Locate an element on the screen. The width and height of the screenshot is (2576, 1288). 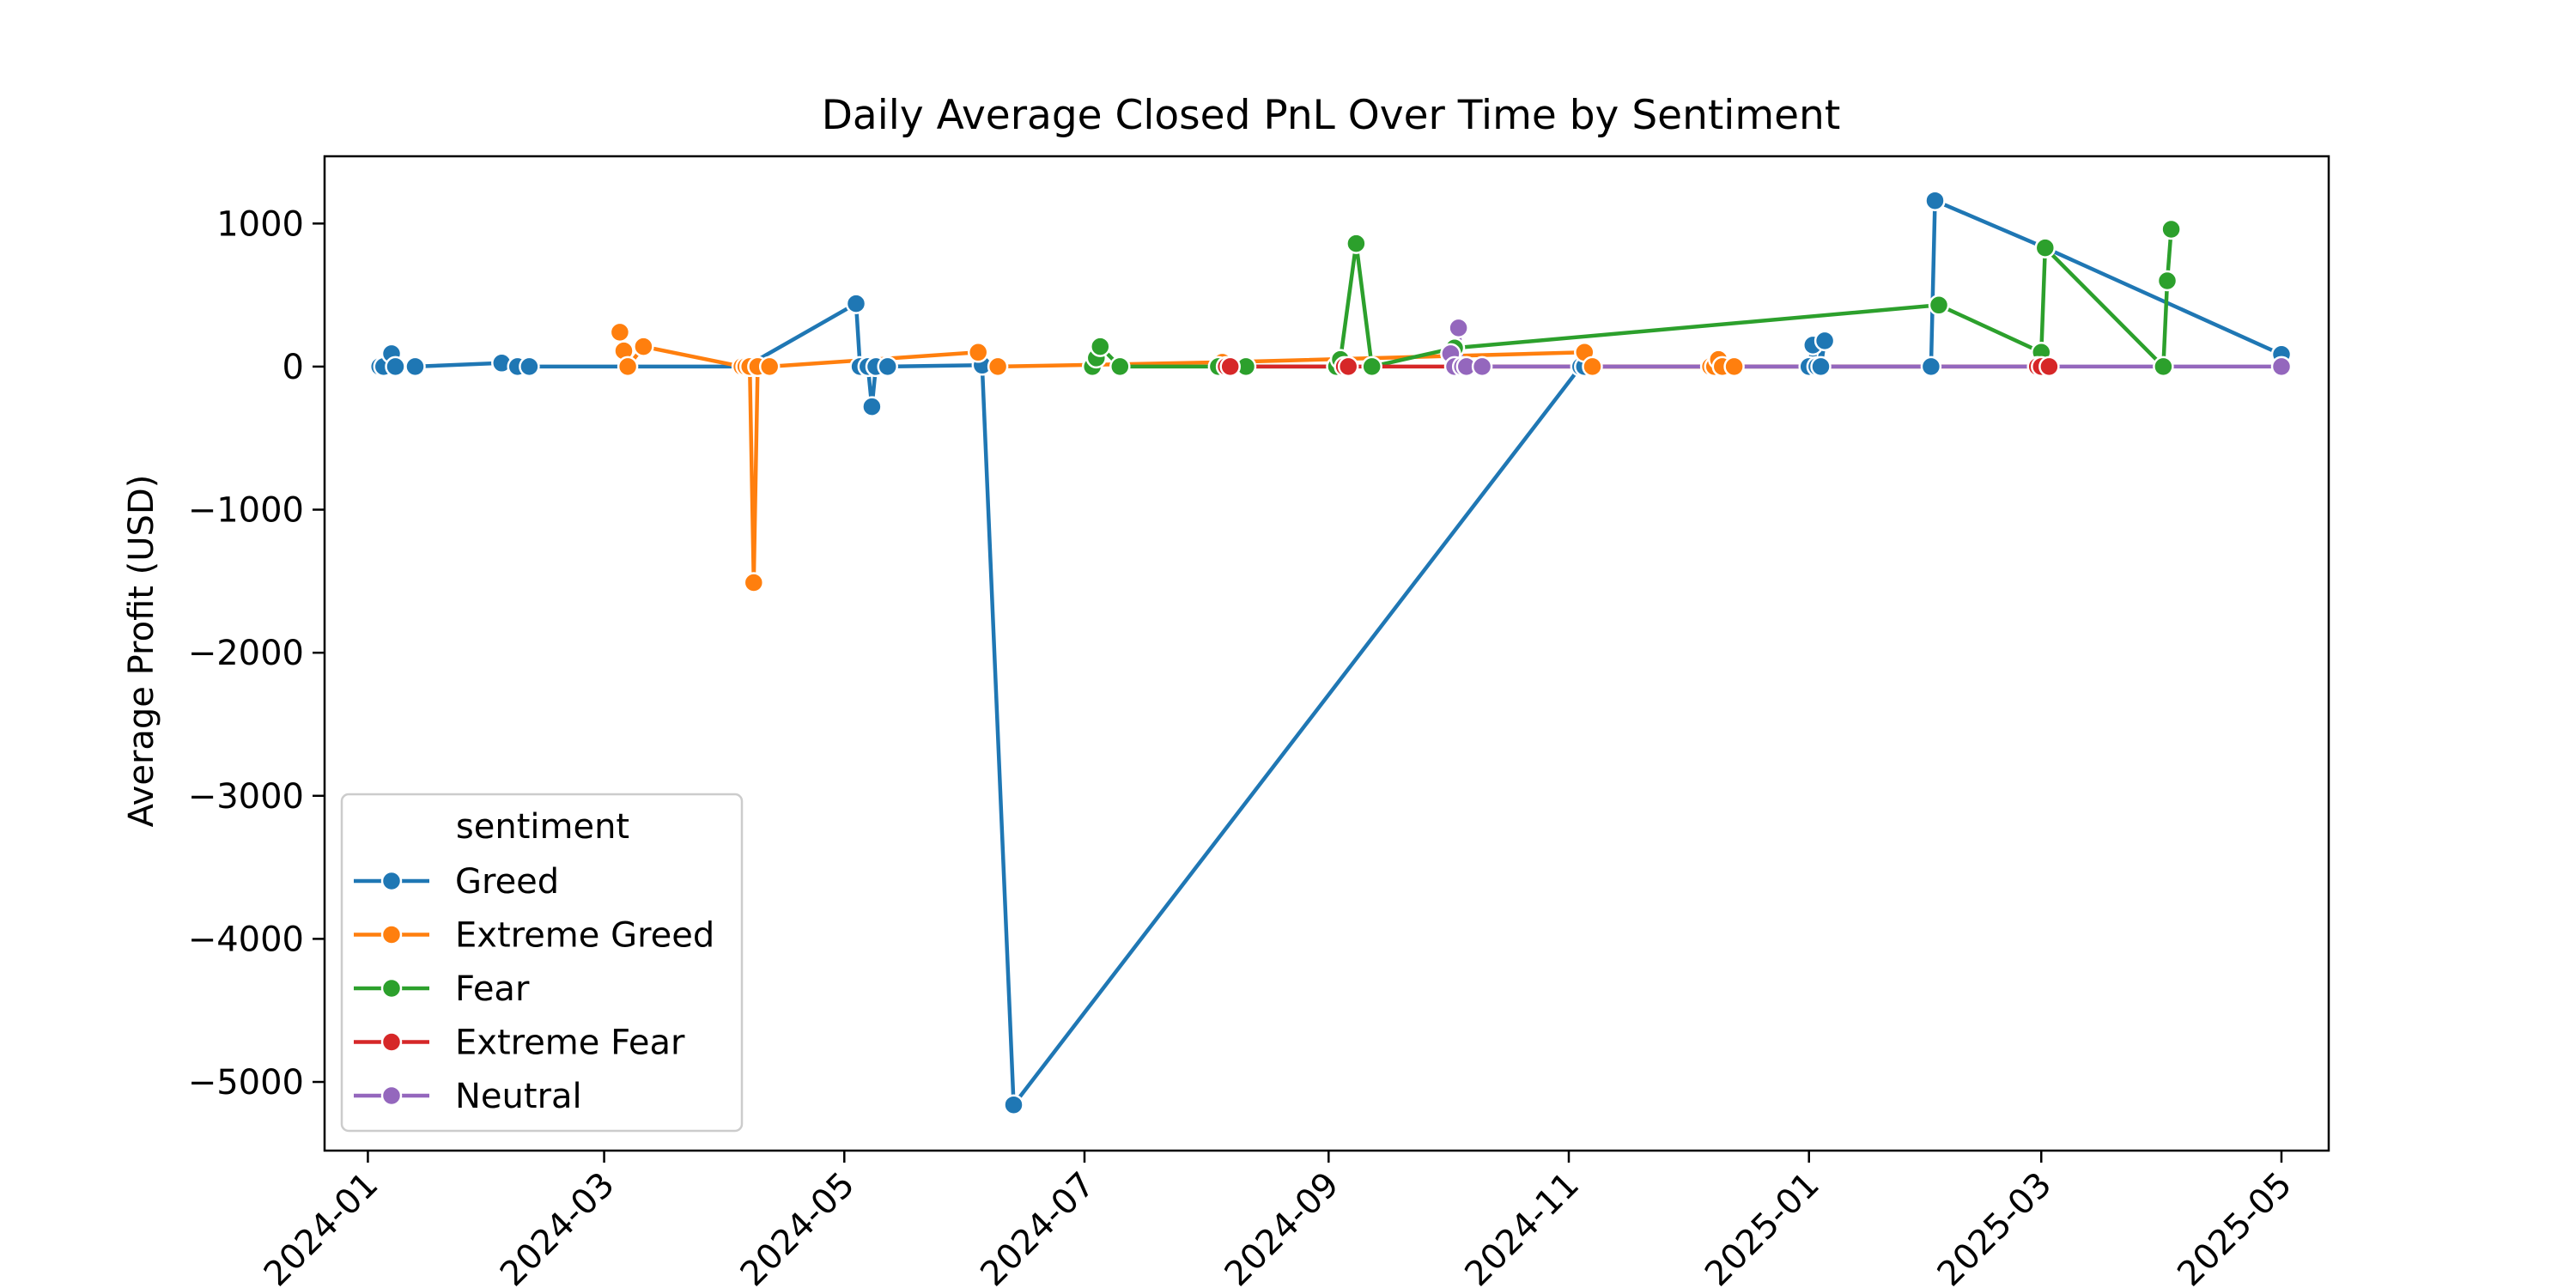
y-tick-label: 1000 is located at coordinates (260, 224).